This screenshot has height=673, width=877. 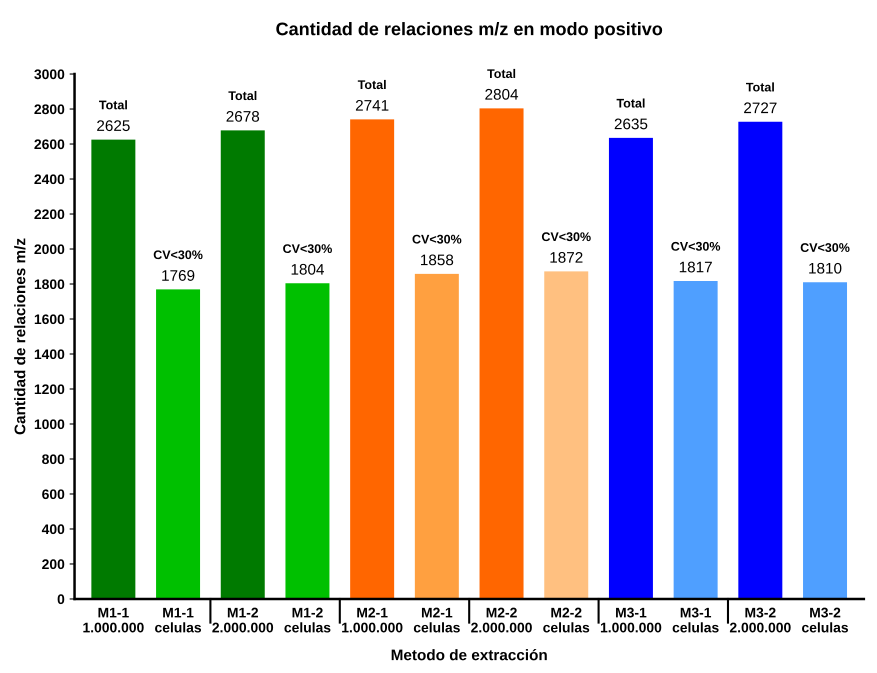 What do you see at coordinates (49, 354) in the screenshot?
I see `y-tick-label: 1400` at bounding box center [49, 354].